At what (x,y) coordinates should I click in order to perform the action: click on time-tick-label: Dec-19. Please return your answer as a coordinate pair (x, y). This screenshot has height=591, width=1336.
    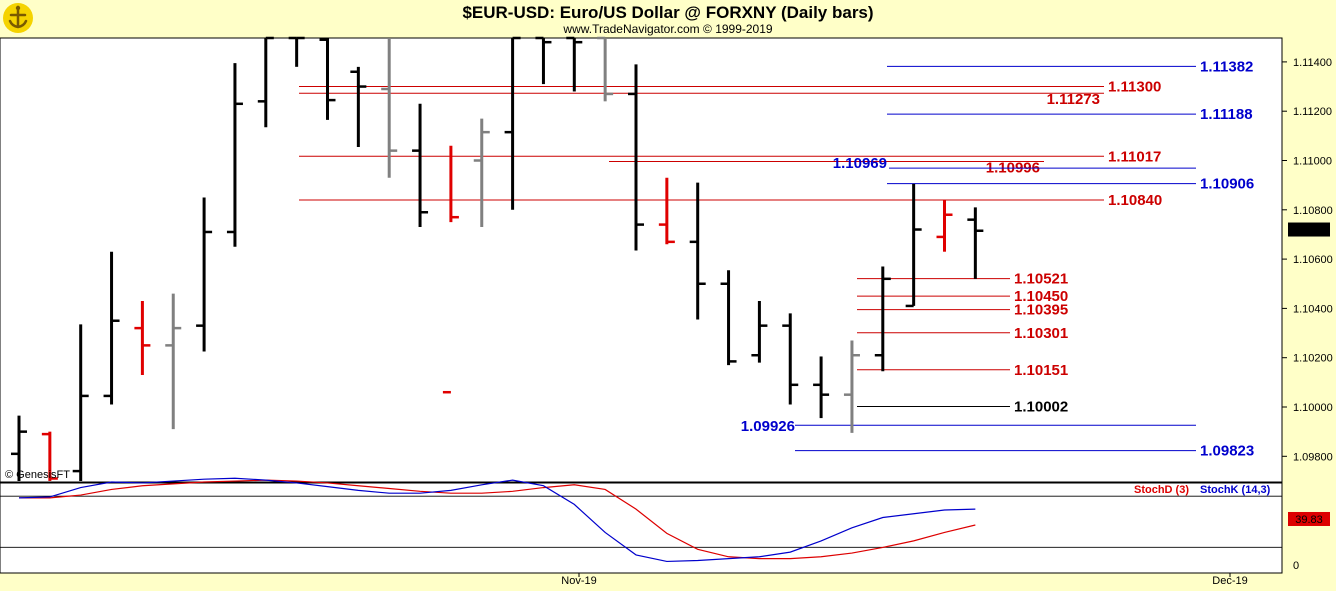
    Looking at the image, I should click on (1229, 581).